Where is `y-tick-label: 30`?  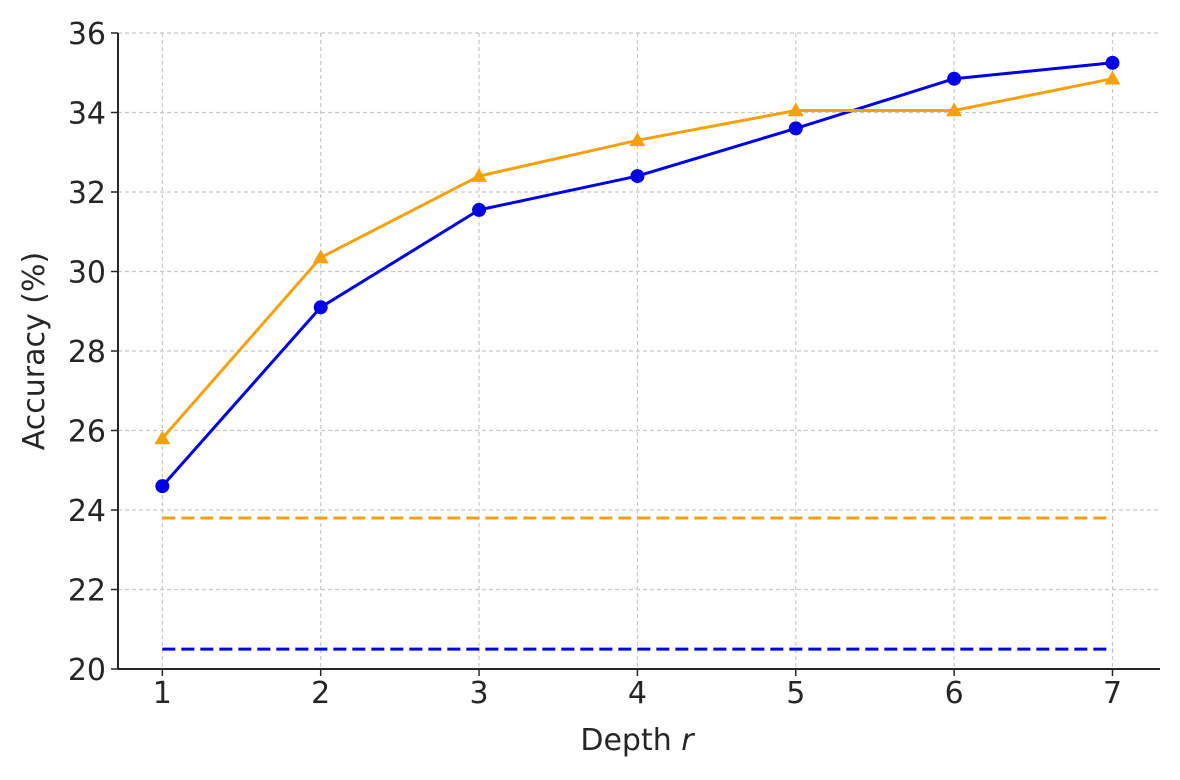
y-tick-label: 30 is located at coordinates (87, 273).